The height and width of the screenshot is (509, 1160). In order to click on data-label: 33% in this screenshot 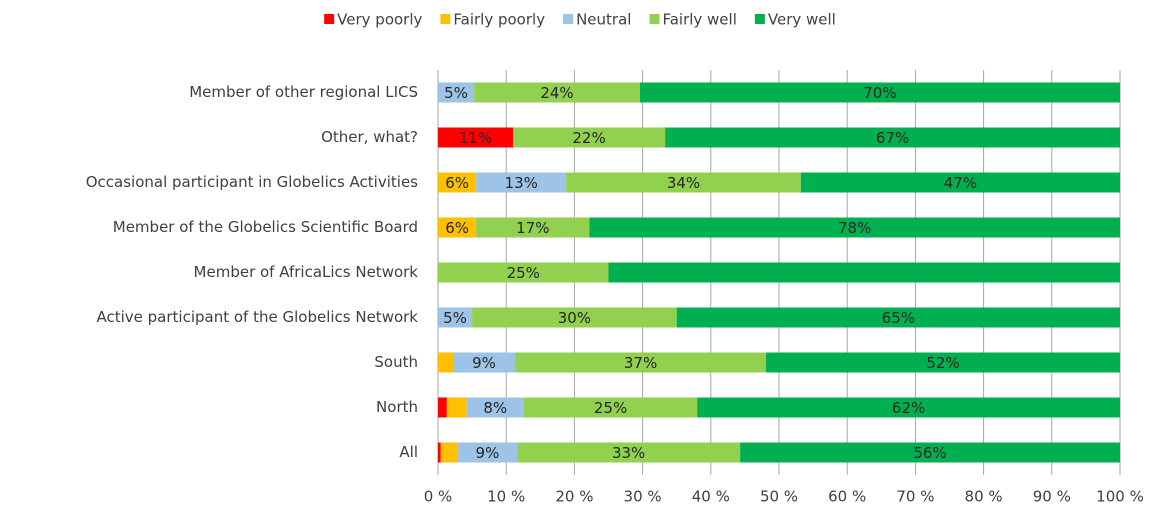, I will do `click(628, 453)`.